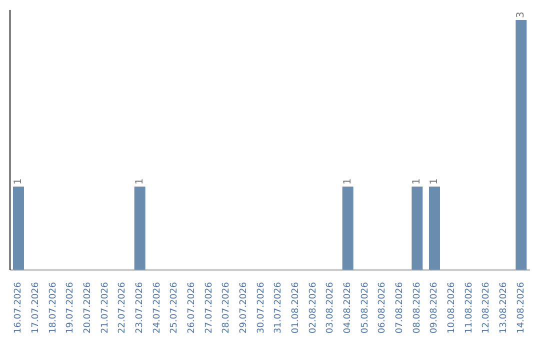 The height and width of the screenshot is (340, 540). I want to click on x-tick-label: 13.08.2026, so click(504, 308).